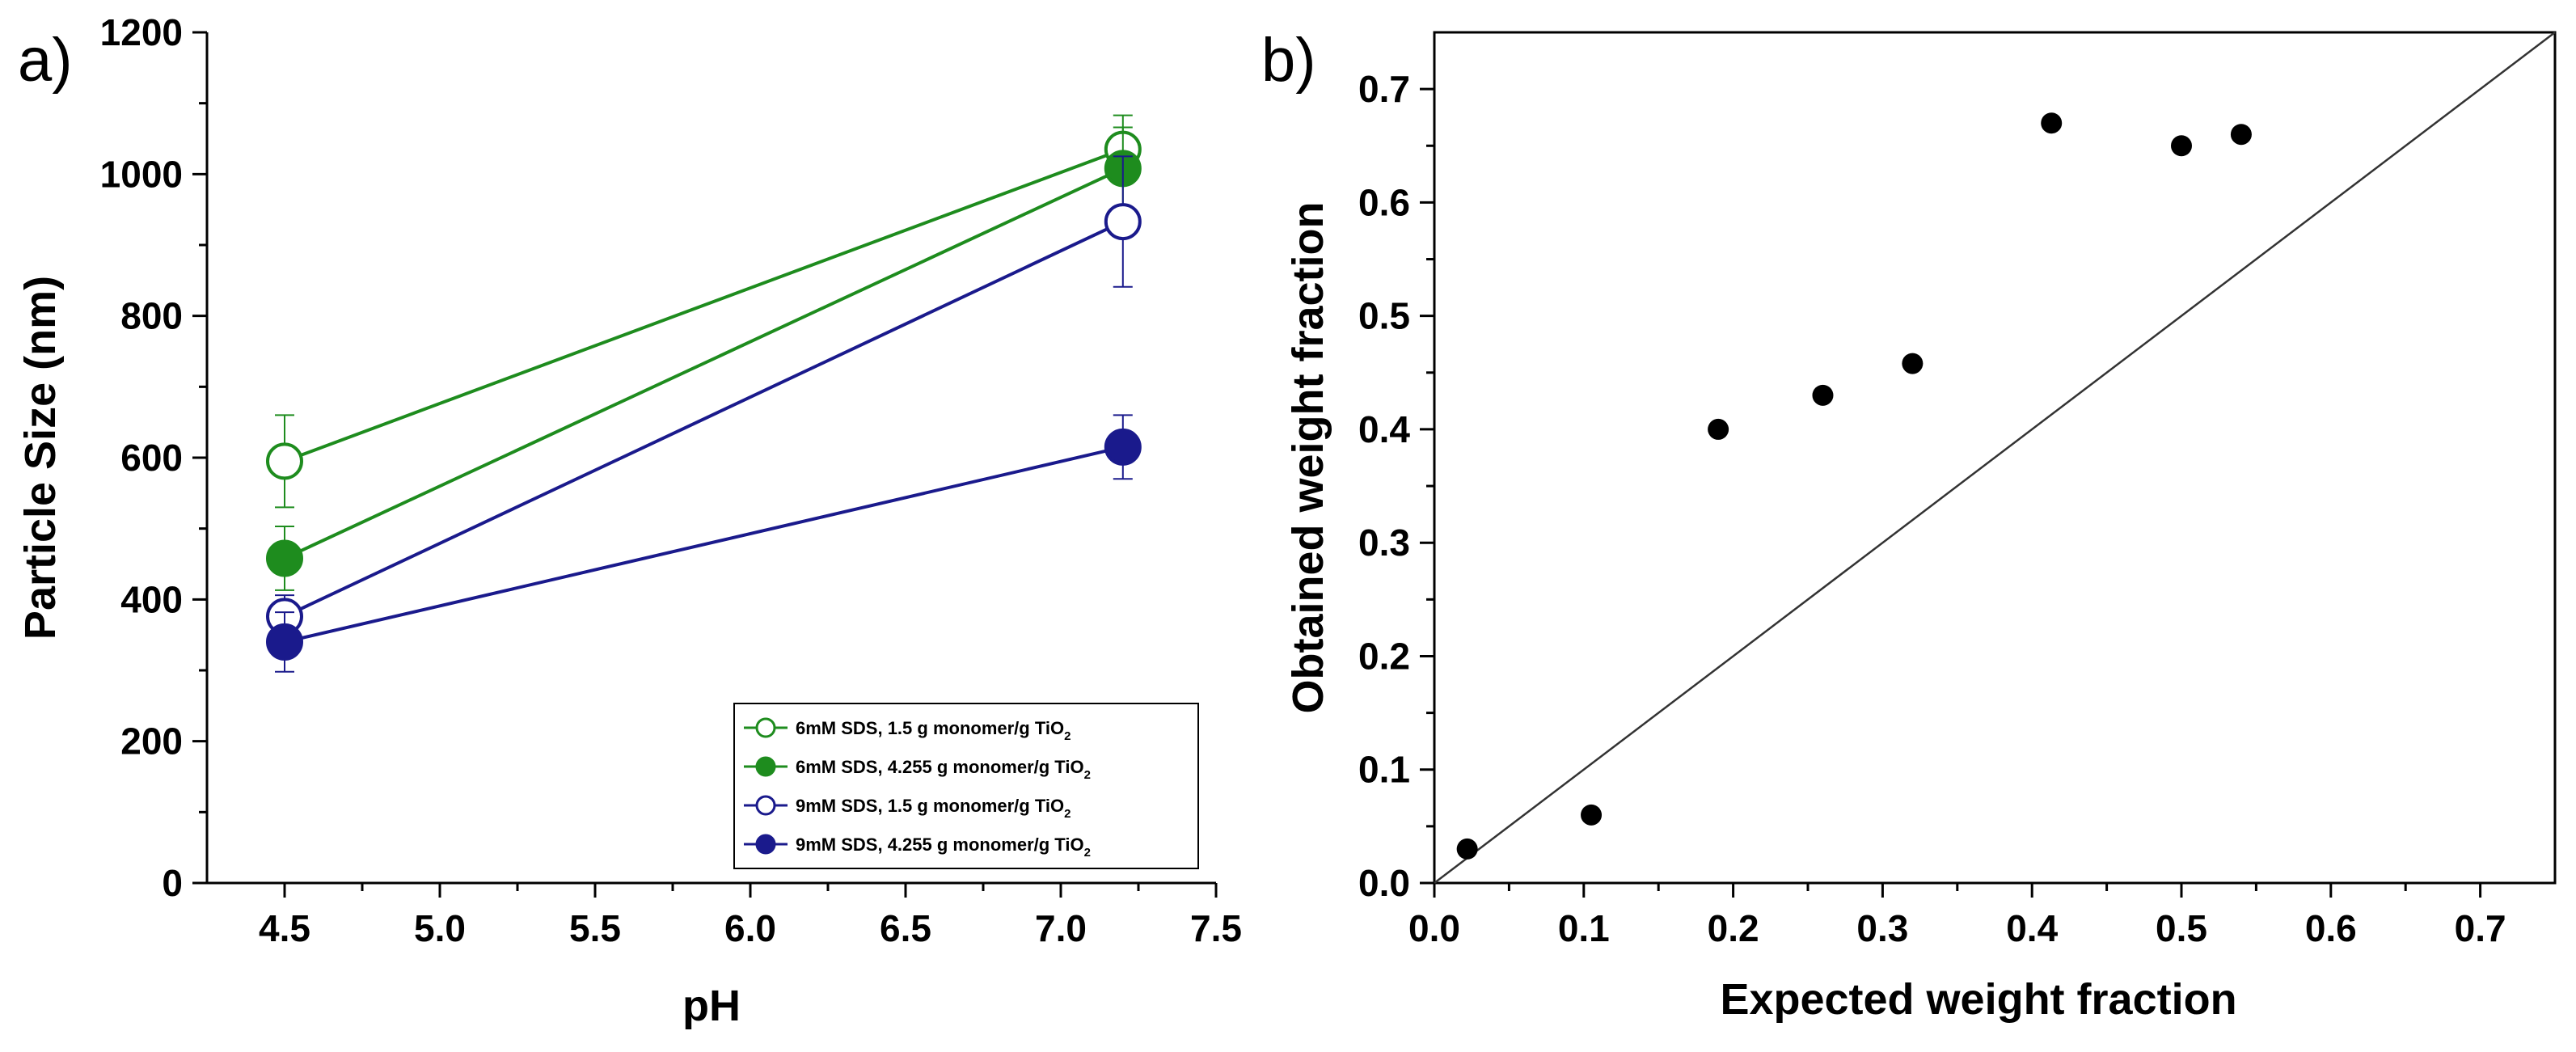 The height and width of the screenshot is (1052, 2576). What do you see at coordinates (966, 786) in the screenshot?
I see `legend-box` at bounding box center [966, 786].